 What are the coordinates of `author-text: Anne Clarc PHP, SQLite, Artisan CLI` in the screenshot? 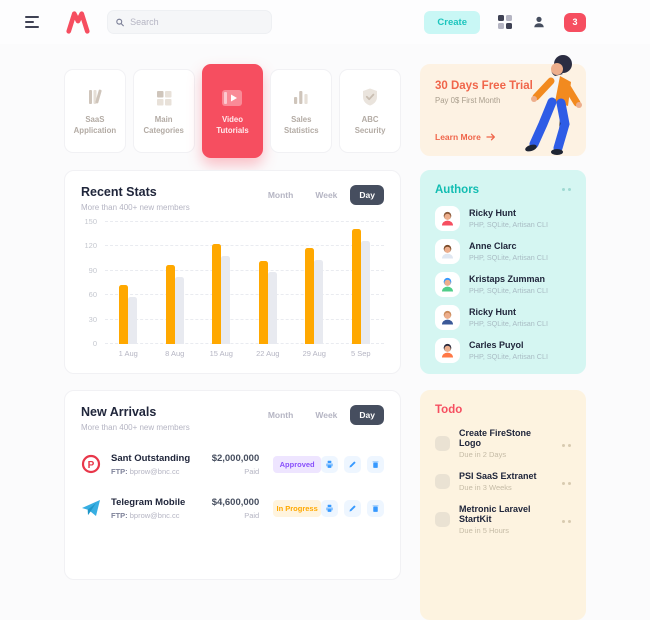 It's located at (508, 251).